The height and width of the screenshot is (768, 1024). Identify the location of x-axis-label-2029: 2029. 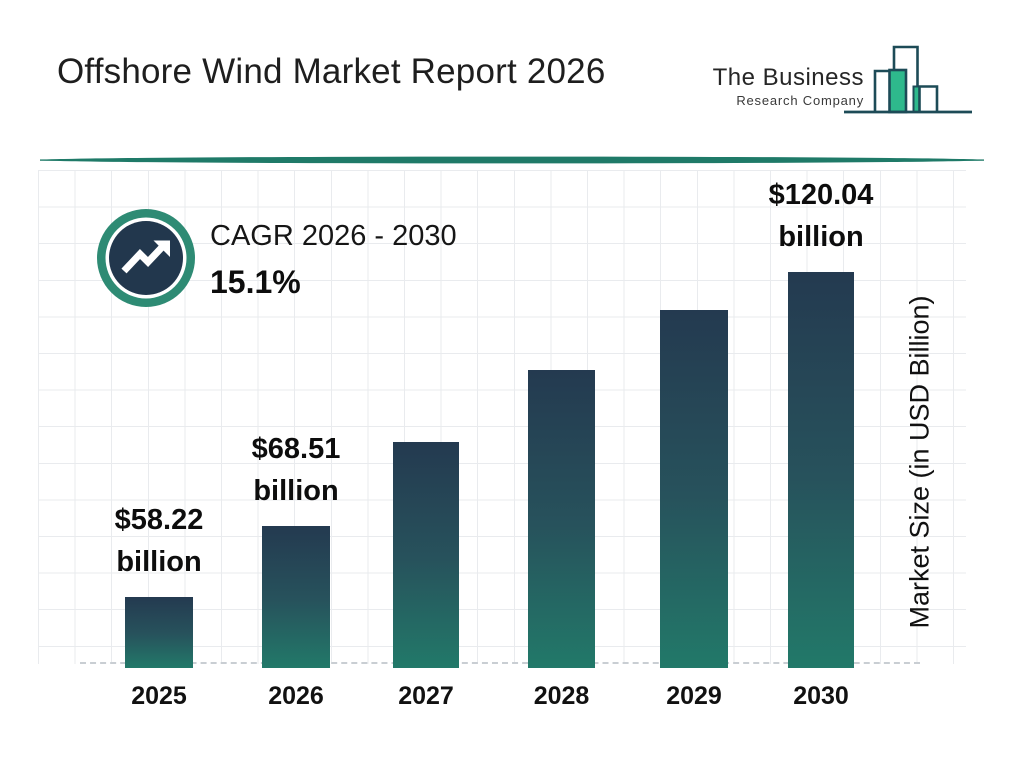
(694, 696).